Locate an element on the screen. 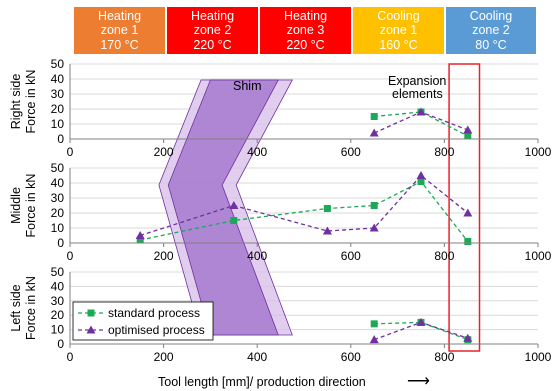  legend-optimised-label: optimised process is located at coordinates (156, 330).